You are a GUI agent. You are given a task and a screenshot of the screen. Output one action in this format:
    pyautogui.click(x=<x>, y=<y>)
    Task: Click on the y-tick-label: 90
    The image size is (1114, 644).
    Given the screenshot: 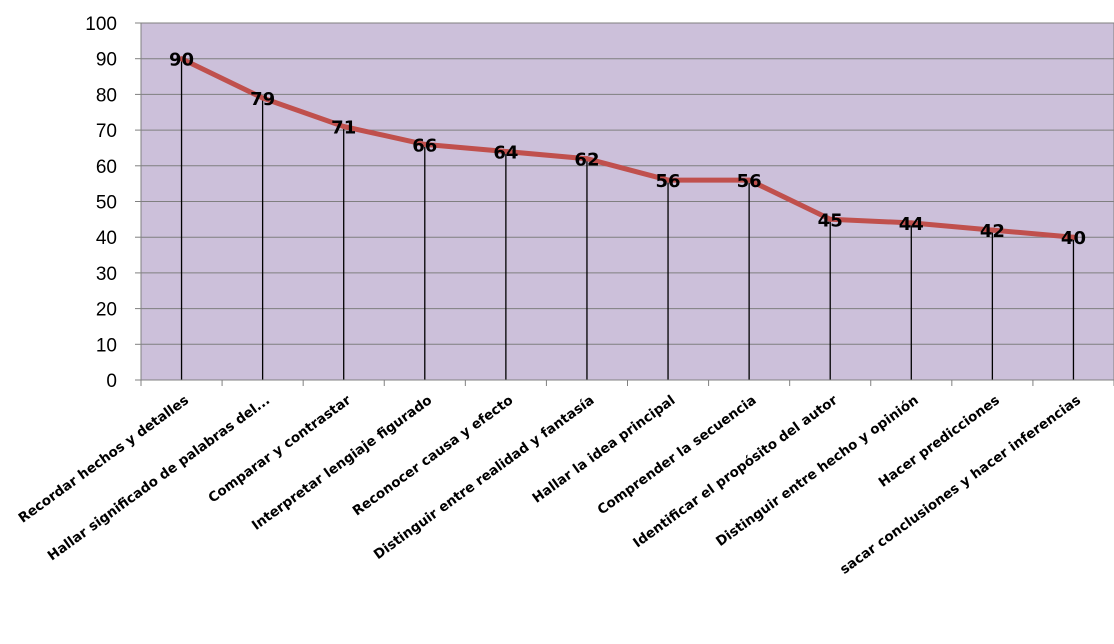 What is the action you would take?
    pyautogui.click(x=106, y=60)
    